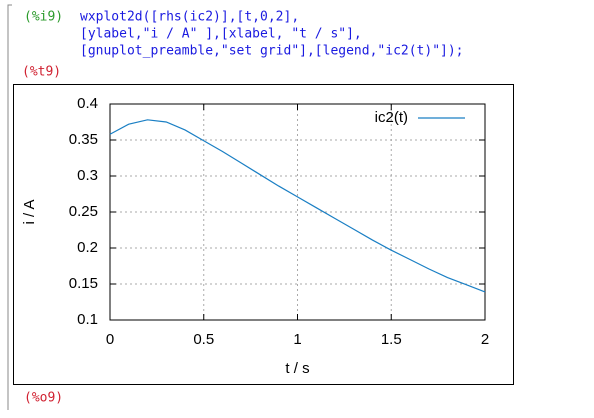  I want to click on legend-label: ic2(t), so click(391, 117).